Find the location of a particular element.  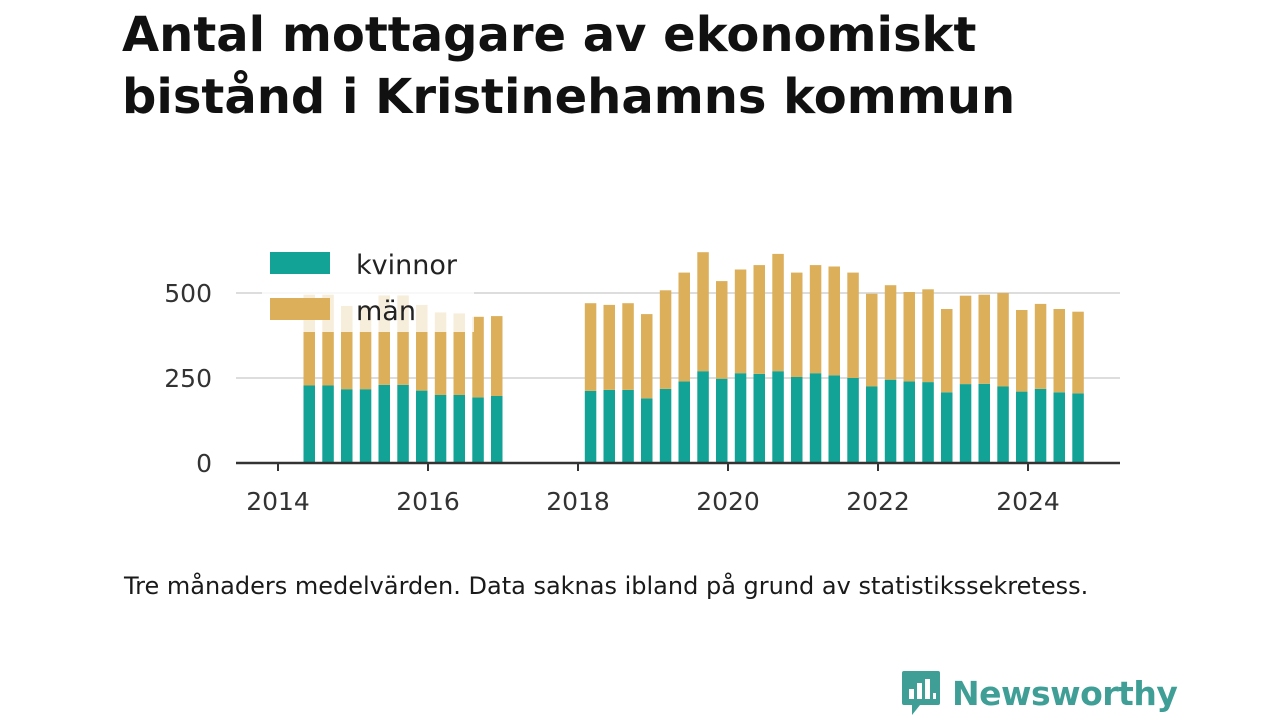

legend-label-man: män is located at coordinates (386, 311).